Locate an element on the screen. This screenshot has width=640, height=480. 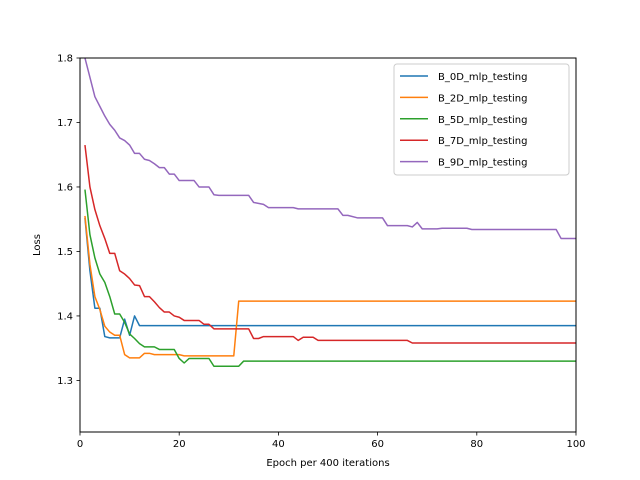
legend-label: B_0D_mlp_testing is located at coordinates (482, 77).